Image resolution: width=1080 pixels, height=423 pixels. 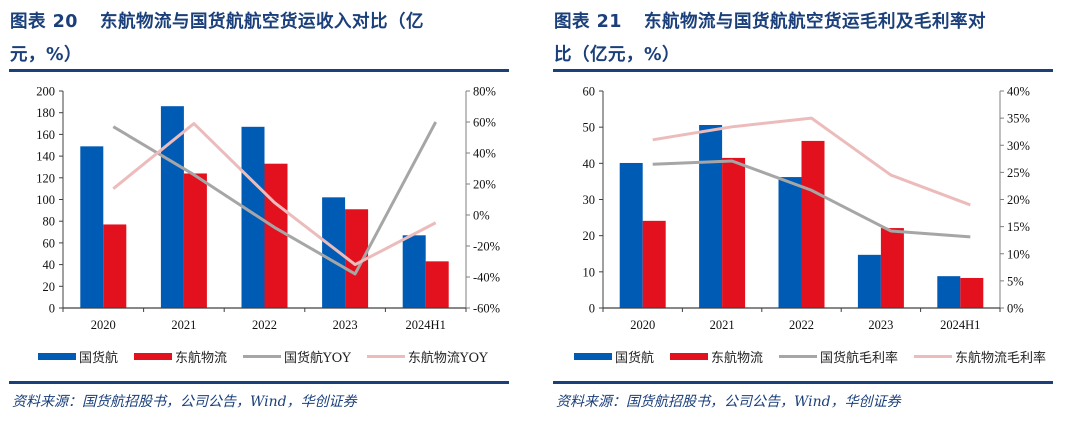 I want to click on right-y-tick-label: 35%, so click(x=1018, y=119).